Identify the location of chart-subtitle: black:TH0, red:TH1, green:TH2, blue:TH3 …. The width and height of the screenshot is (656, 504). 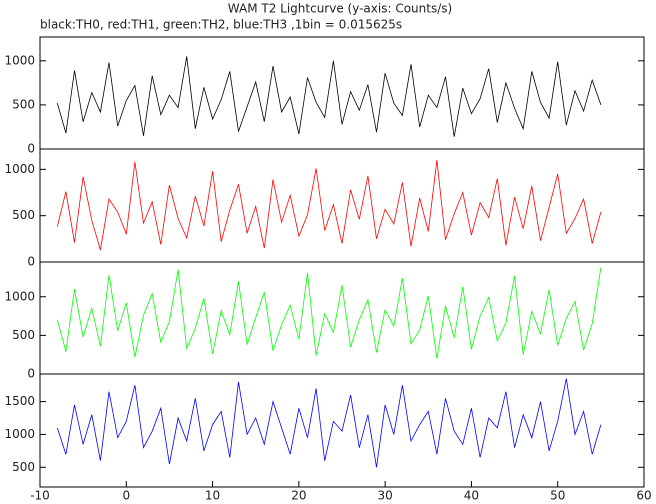
(221, 25).